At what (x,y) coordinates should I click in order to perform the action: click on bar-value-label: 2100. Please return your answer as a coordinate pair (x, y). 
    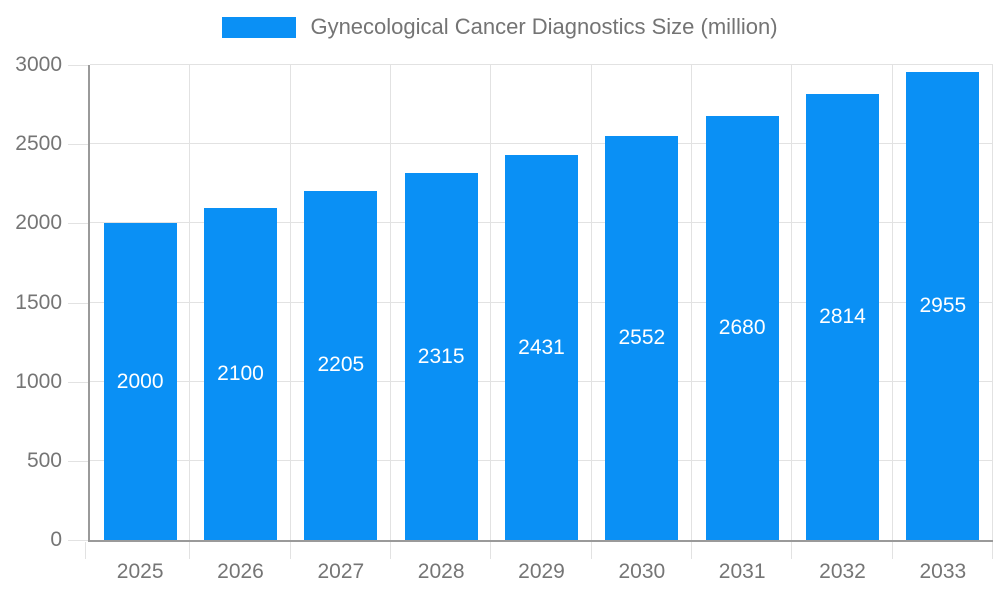
    Looking at the image, I should click on (240, 373).